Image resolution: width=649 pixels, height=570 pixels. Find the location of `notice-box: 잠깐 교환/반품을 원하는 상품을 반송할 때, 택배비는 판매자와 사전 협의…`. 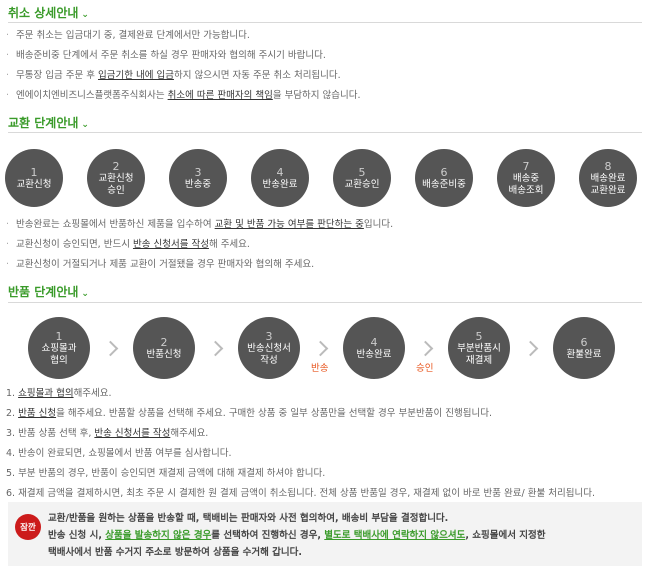

notice-box: 잠깐 교환/반품을 원하는 상품을 반송할 때, 택배비는 판매자와 사전 협의… is located at coordinates (325, 534).